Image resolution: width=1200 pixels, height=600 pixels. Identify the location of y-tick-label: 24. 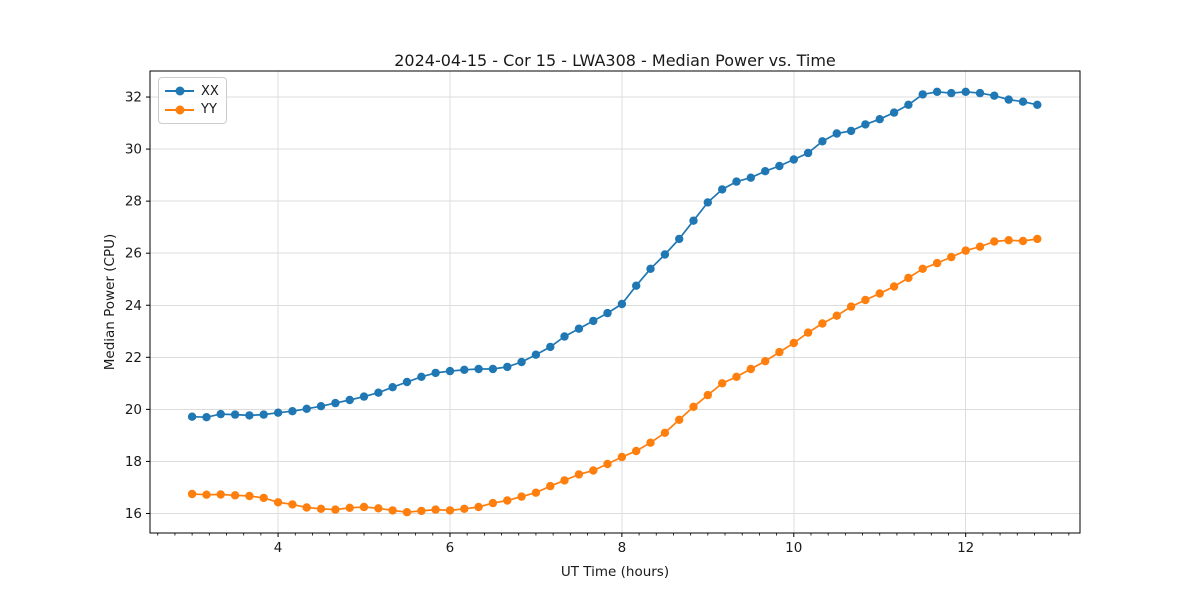
(133, 306).